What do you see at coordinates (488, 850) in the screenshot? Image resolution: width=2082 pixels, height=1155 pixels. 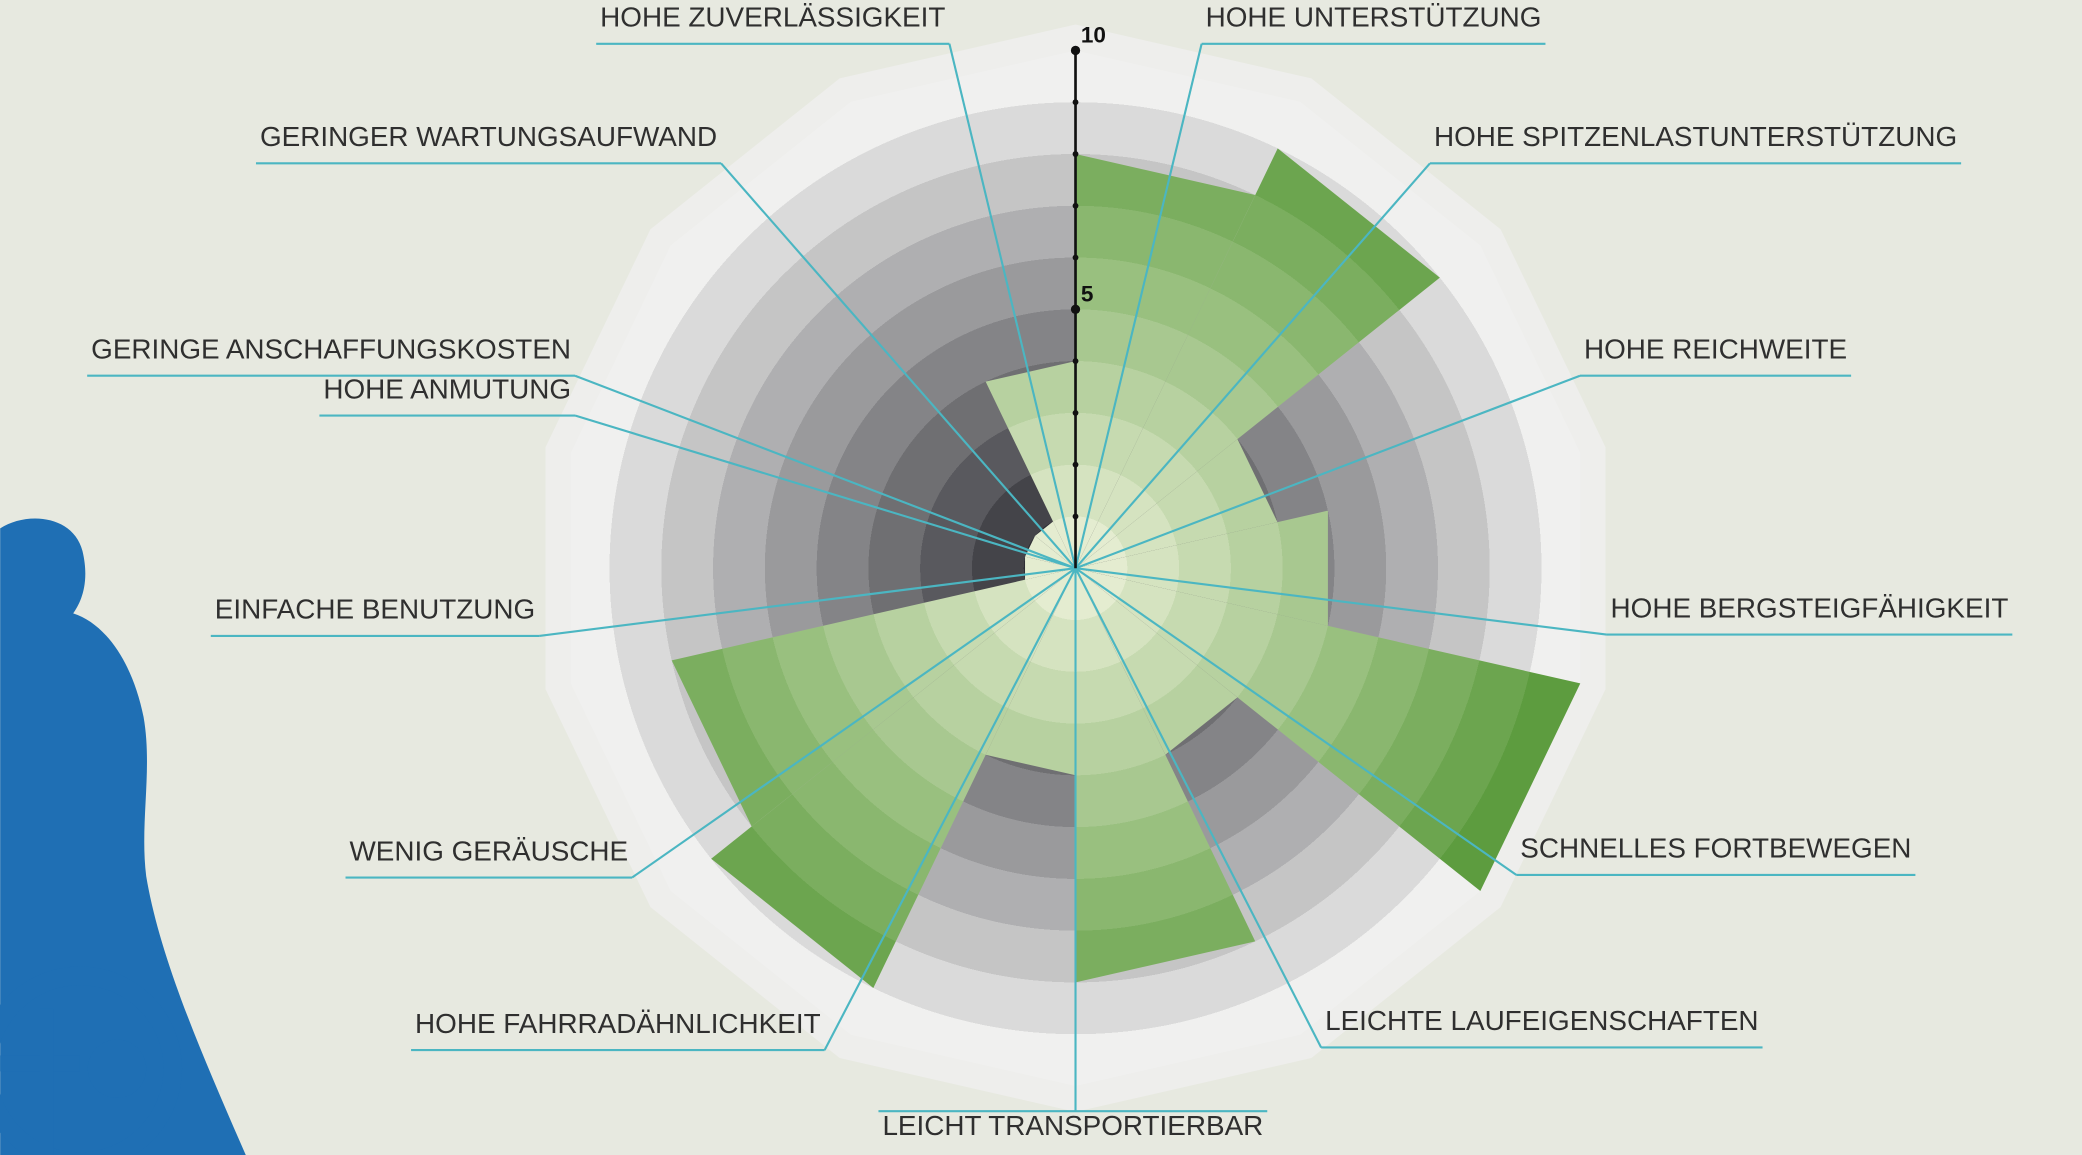 I see `category-label: WENIG GERÄUSCHE` at bounding box center [488, 850].